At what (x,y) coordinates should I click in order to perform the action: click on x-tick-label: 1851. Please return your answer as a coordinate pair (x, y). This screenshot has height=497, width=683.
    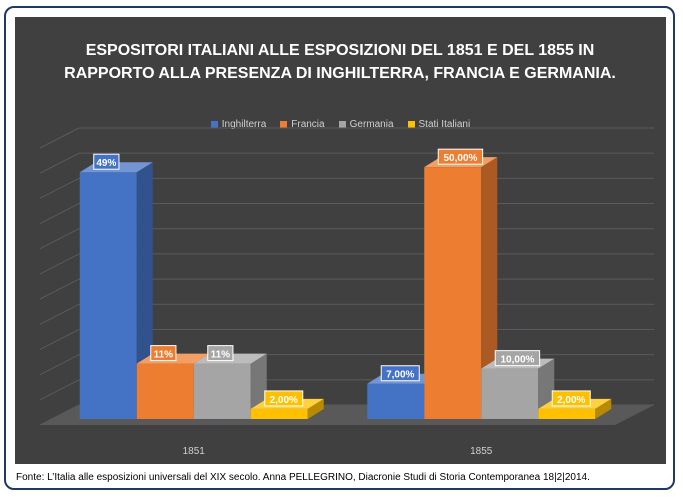
    Looking at the image, I should click on (194, 451).